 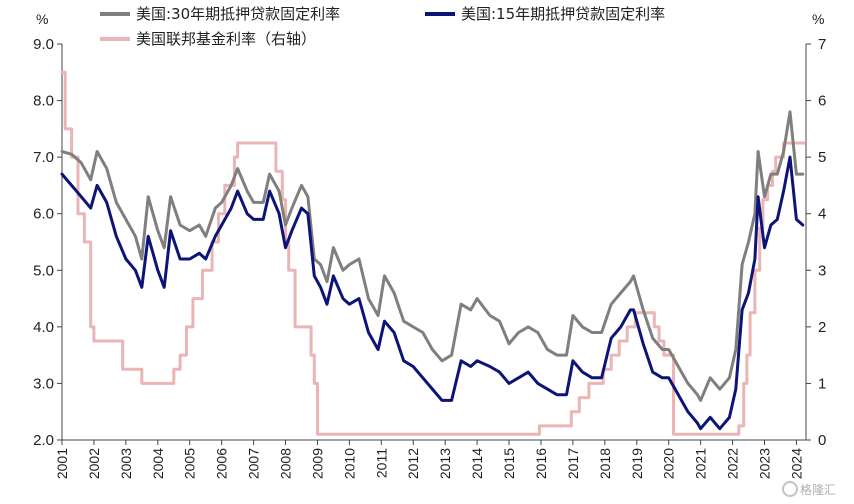 What do you see at coordinates (637, 463) in the screenshot?
I see `x-tick-label: 2019` at bounding box center [637, 463].